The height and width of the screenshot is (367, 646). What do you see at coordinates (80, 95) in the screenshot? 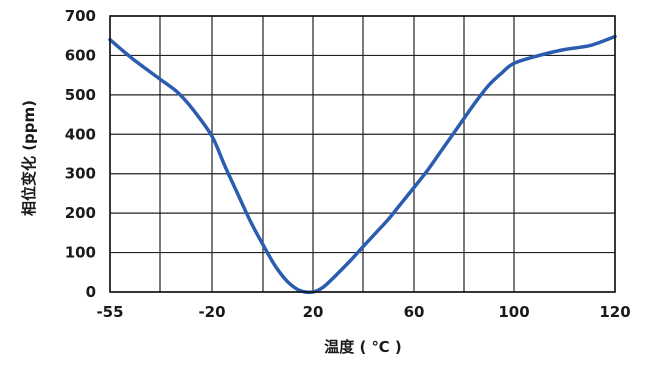
I see `y-tick-label: 500` at bounding box center [80, 95].